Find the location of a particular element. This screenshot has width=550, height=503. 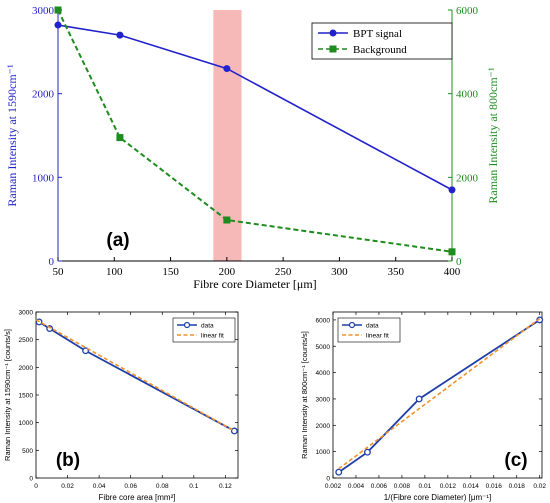

y-left-tick-label: 3000 is located at coordinates (43, 11).